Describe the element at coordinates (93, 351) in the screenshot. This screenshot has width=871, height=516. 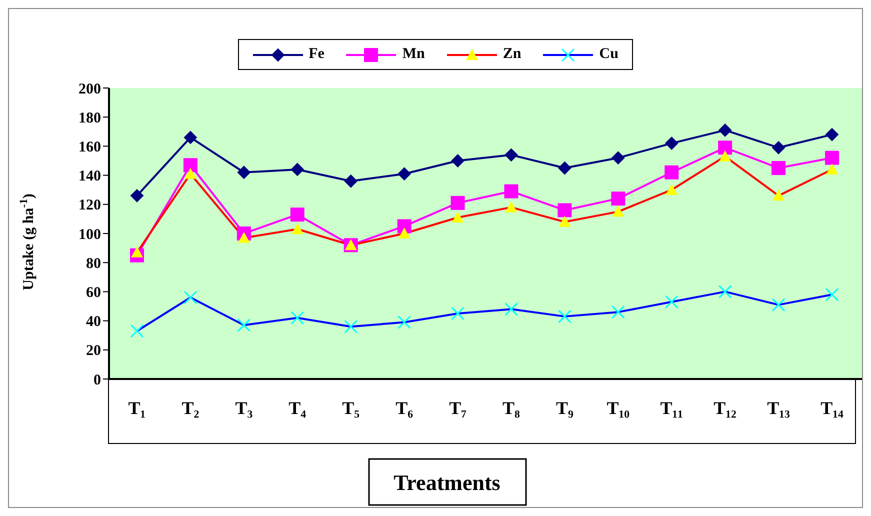
I see `y-tick-label: 20` at that location.